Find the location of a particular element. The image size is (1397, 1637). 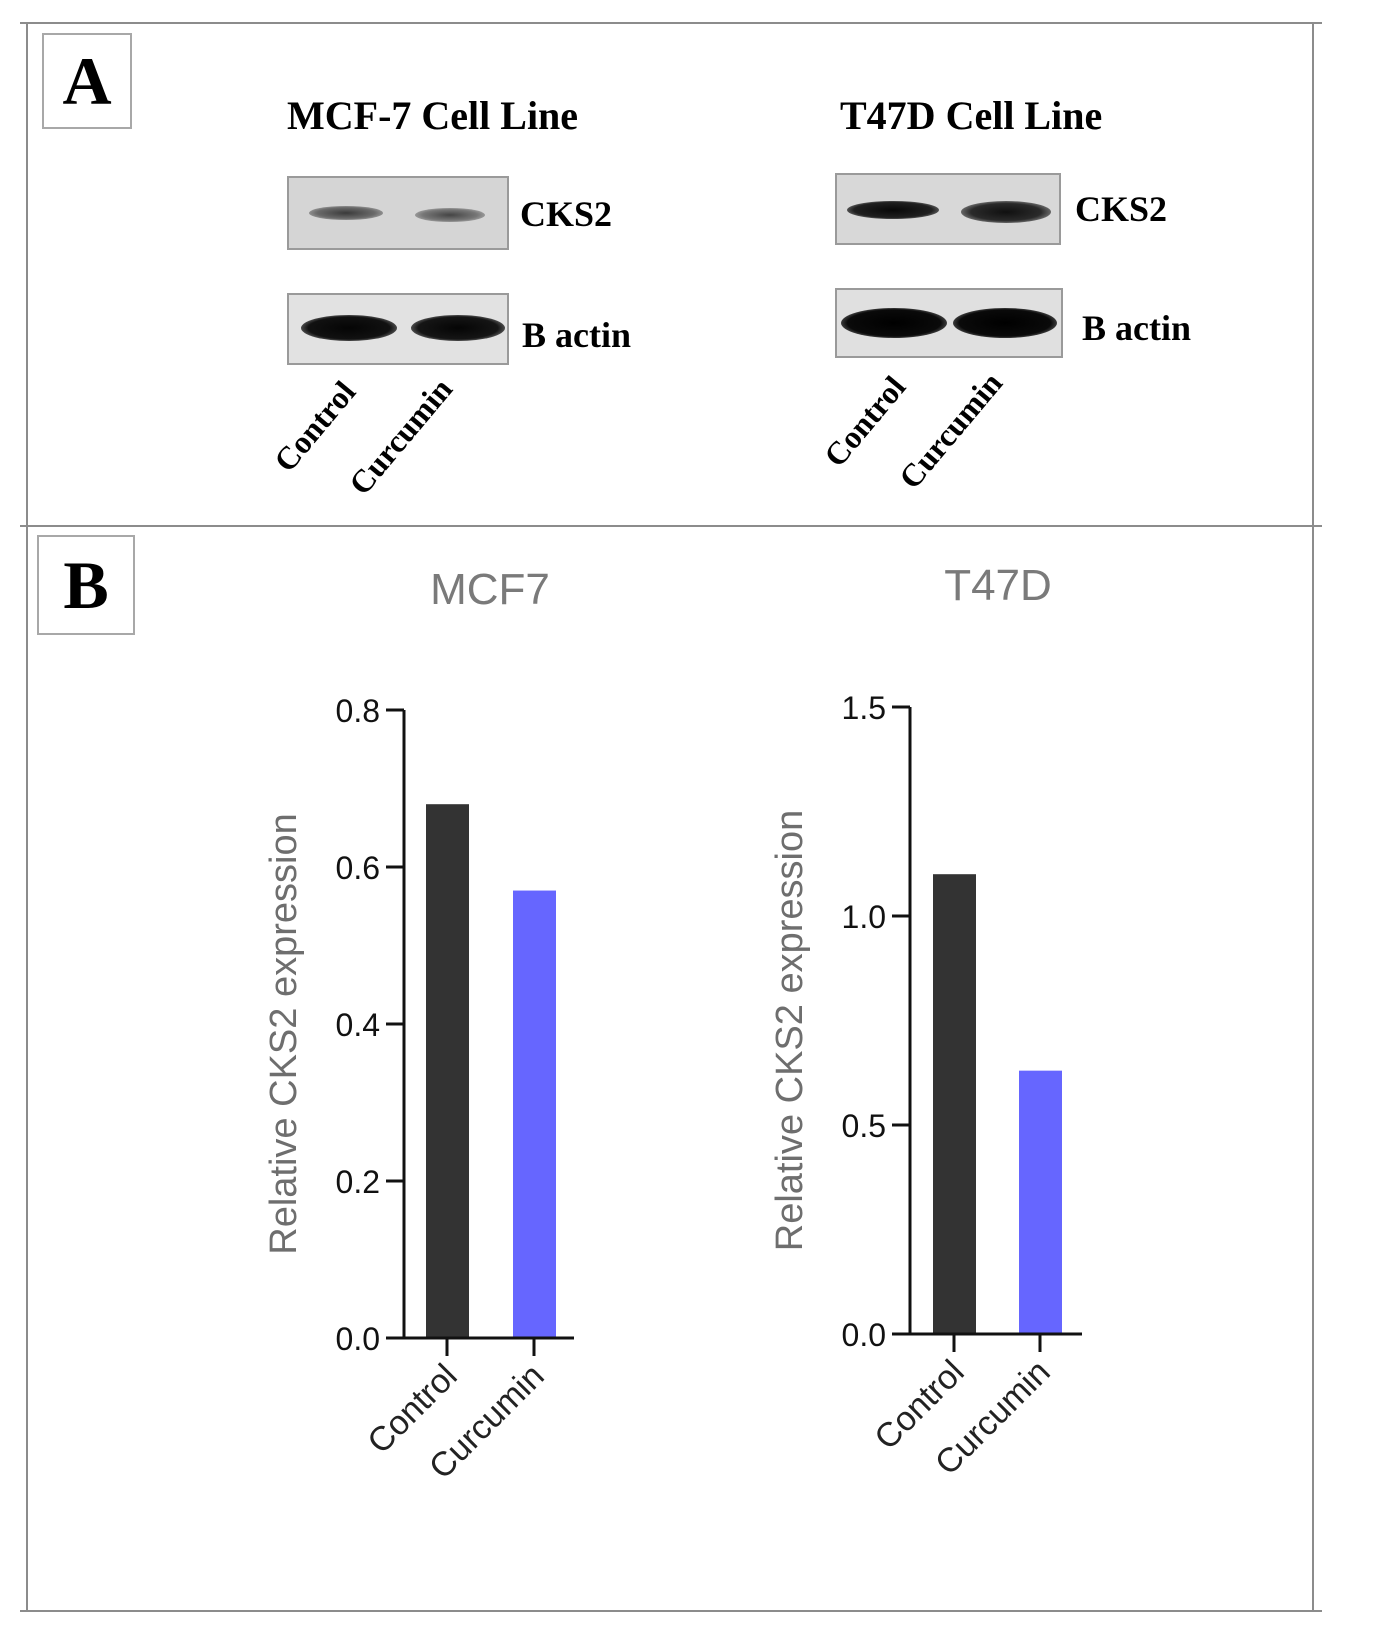

frame-right-line is located at coordinates (1313, 817).